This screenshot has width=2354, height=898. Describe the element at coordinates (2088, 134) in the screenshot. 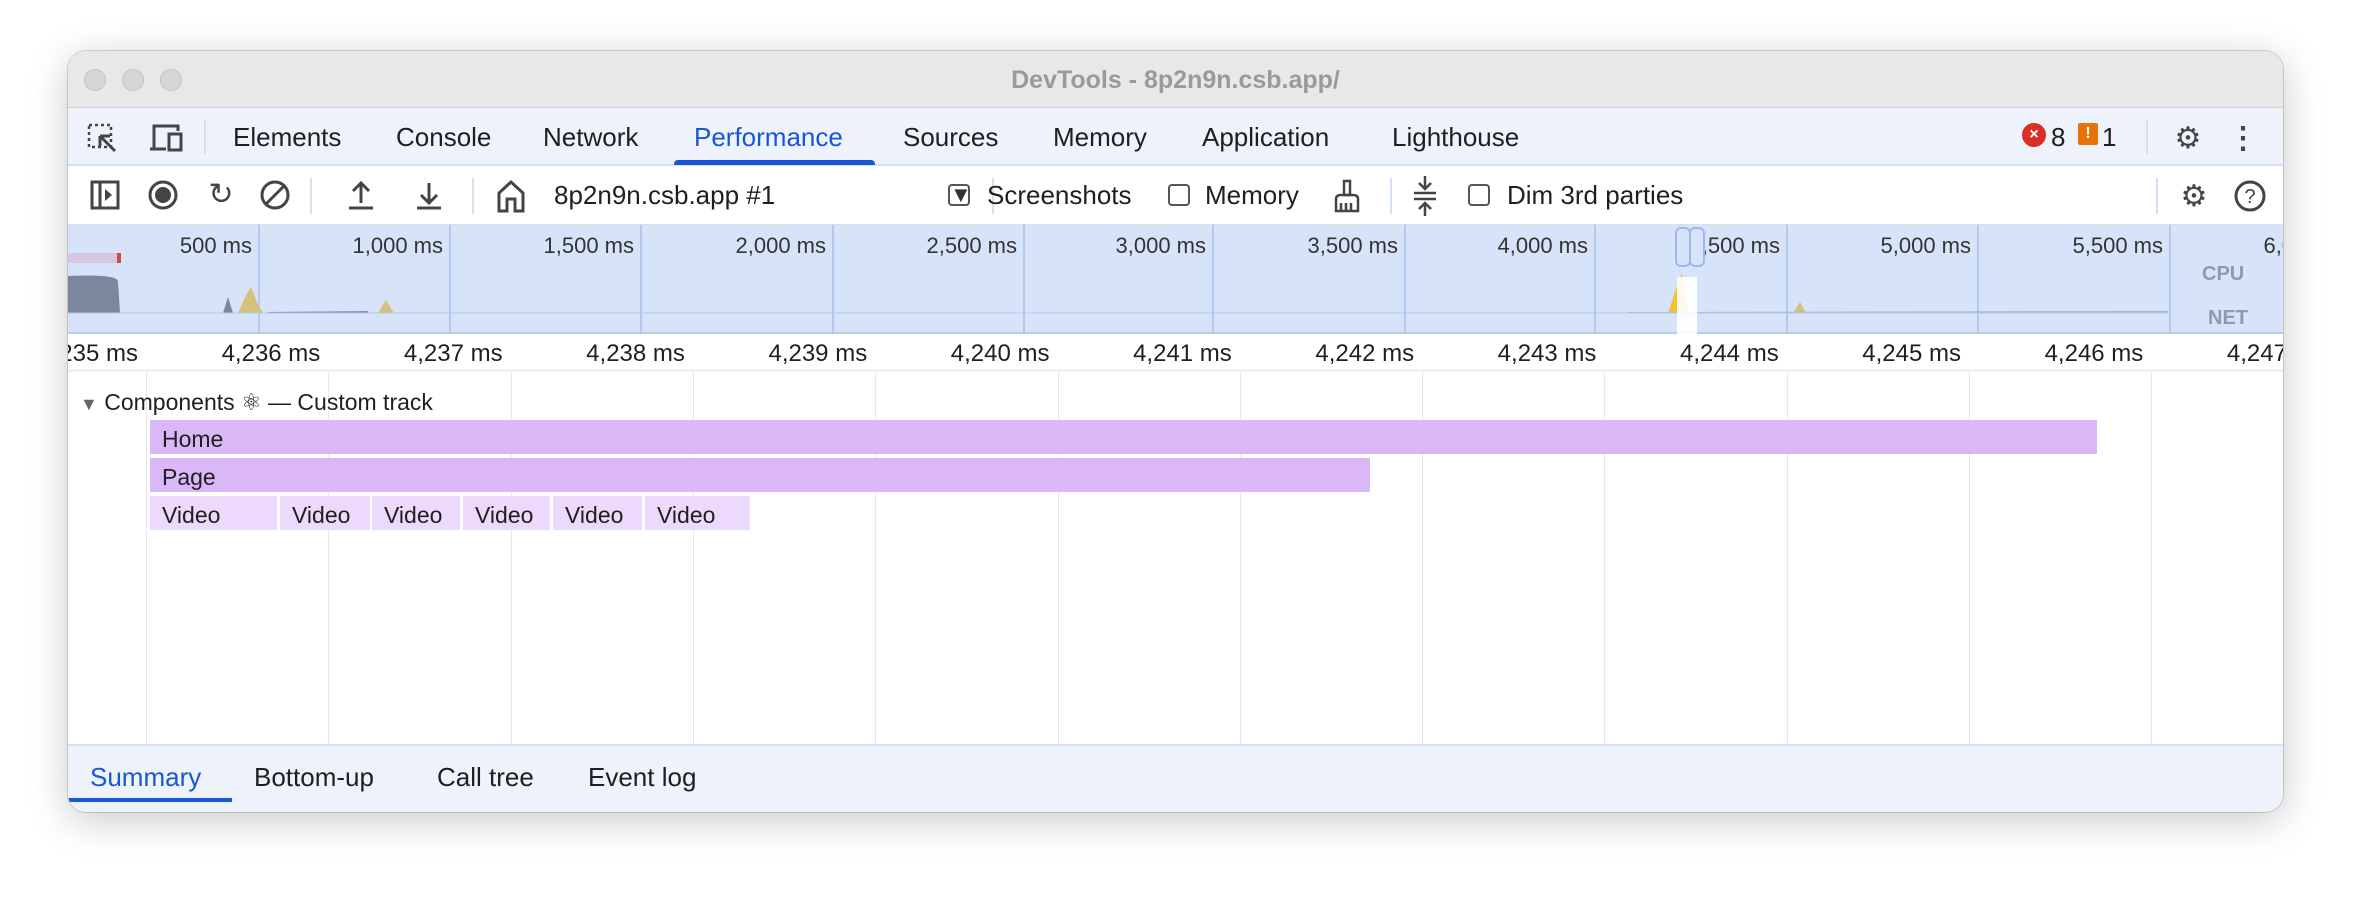

I see `warning-icon: !` at that location.